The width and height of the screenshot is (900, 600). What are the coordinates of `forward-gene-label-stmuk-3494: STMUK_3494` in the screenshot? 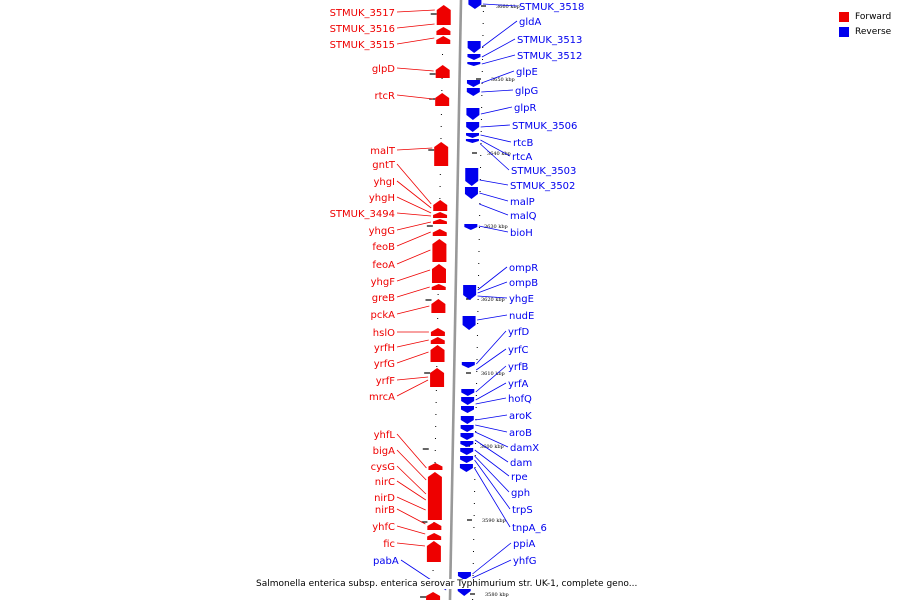 It's located at (362, 214).